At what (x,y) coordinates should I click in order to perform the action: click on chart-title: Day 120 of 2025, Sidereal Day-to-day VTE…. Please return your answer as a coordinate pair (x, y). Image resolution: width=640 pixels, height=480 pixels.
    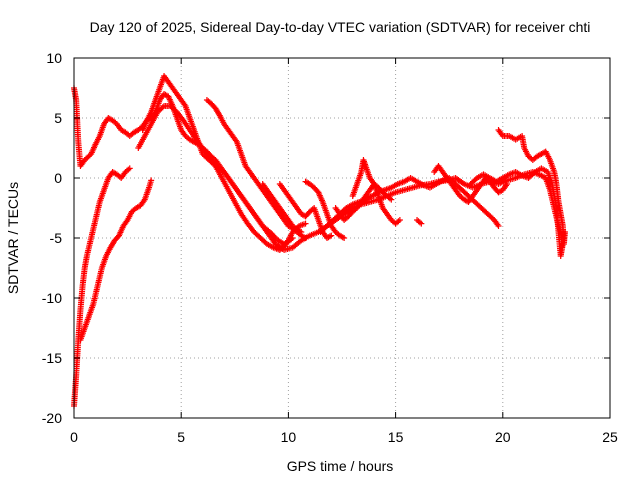
    Looking at the image, I should click on (340, 27).